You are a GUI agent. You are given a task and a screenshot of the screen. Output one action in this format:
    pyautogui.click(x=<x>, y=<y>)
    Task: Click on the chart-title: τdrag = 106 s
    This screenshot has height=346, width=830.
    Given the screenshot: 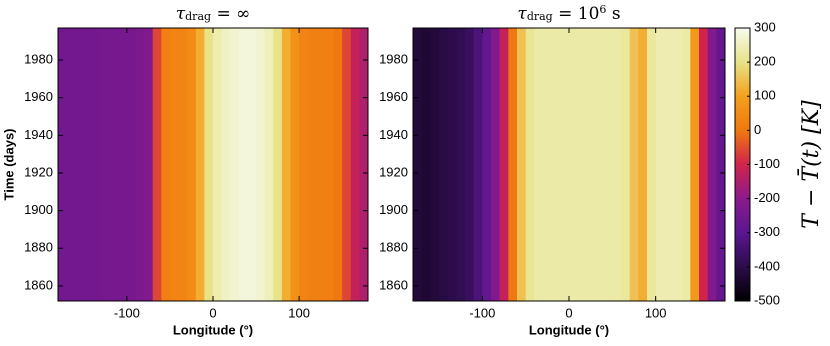 What is the action you would take?
    pyautogui.click(x=568, y=13)
    